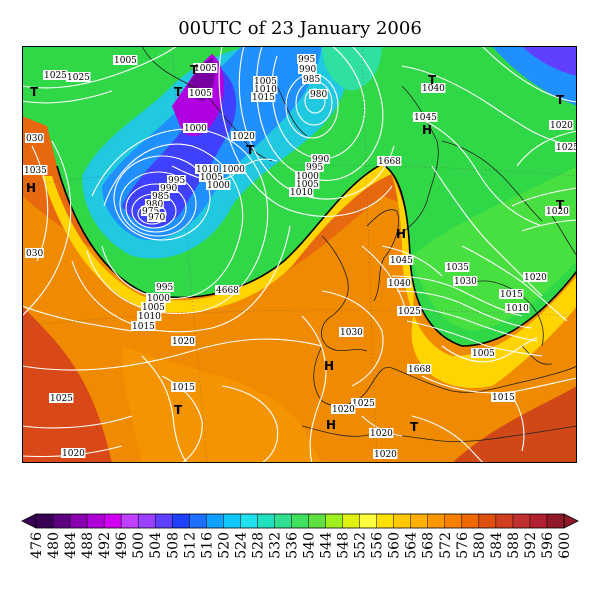 This screenshot has height=595, width=600. Describe the element at coordinates (34, 139) in the screenshot. I see `svg-text: 030` at that location.